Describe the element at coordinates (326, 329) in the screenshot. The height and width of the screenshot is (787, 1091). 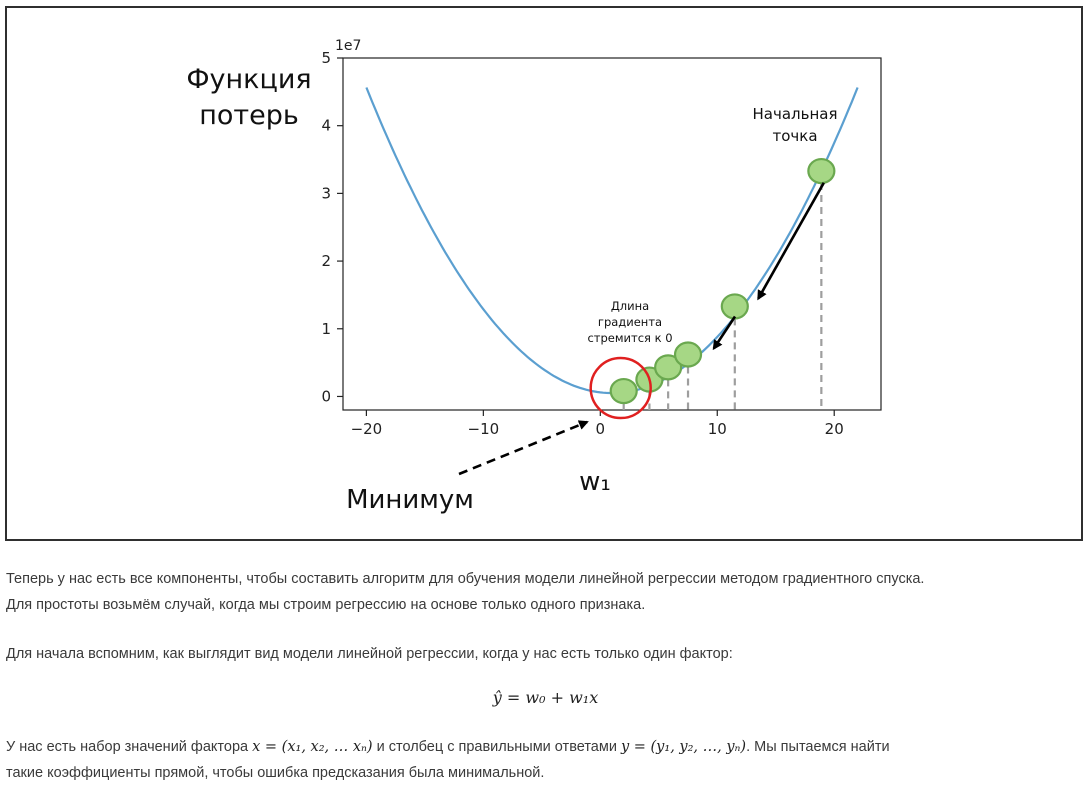
I see `y-tick-label: 1` at that location.